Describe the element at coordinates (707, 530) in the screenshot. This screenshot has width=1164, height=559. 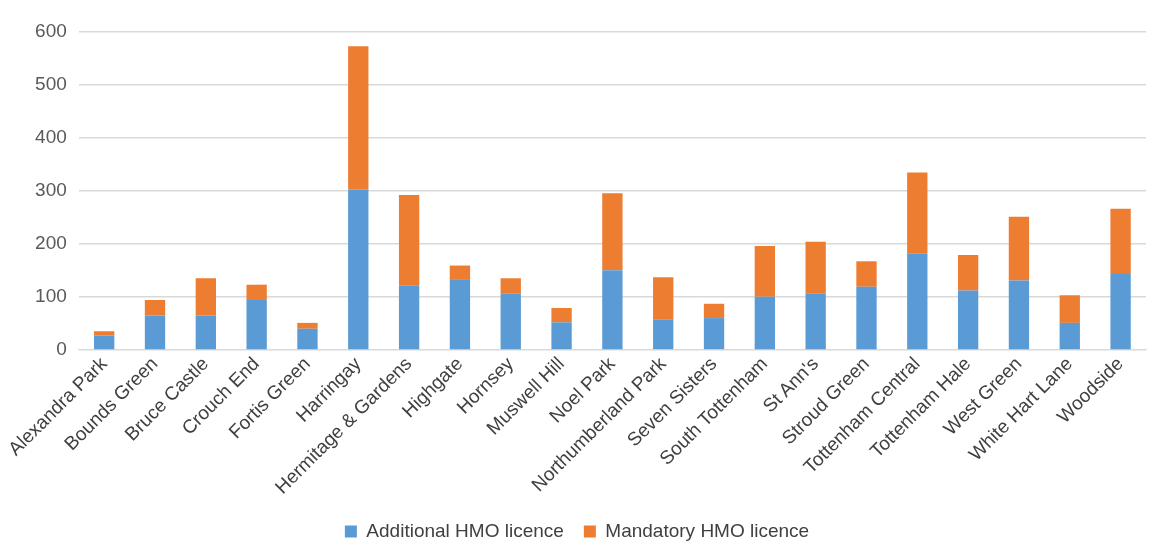
I see `legend-label: Mandatory HMO licence` at that location.